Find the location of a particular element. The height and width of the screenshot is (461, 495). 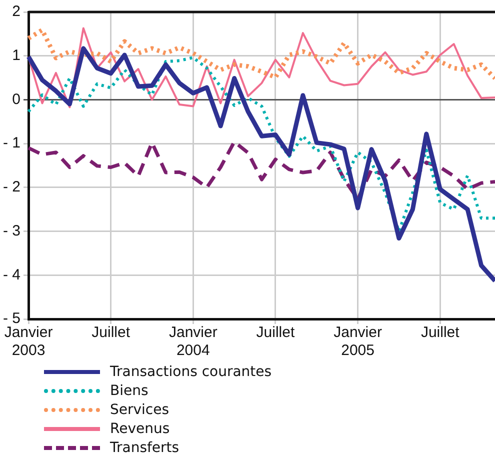

y-tick-label: 0 is located at coordinates (16, 99).